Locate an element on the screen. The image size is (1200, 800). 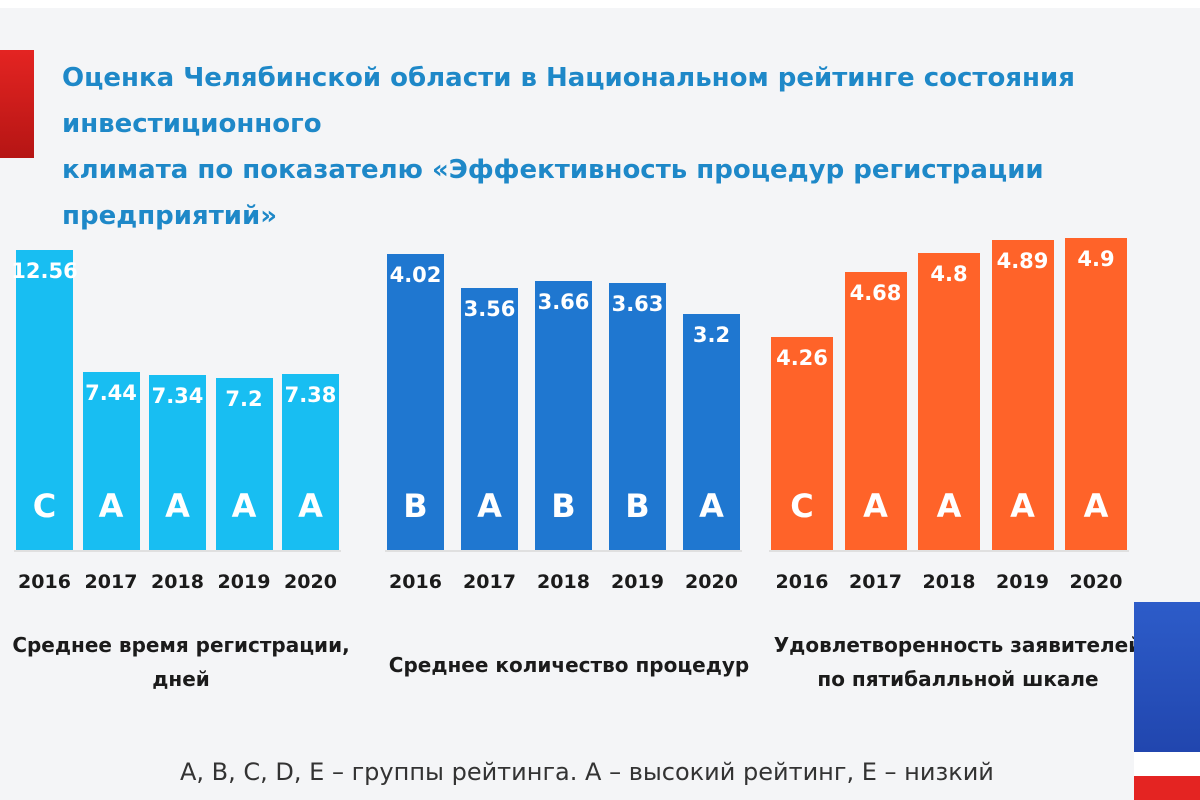
applicant-satisfaction-baseline is located at coordinates (949, 551).